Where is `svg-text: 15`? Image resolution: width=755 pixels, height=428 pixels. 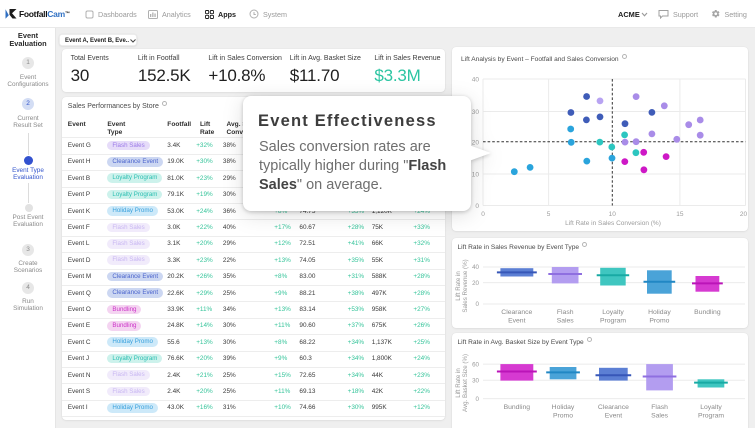
svg-text: 15 is located at coordinates (680, 214).